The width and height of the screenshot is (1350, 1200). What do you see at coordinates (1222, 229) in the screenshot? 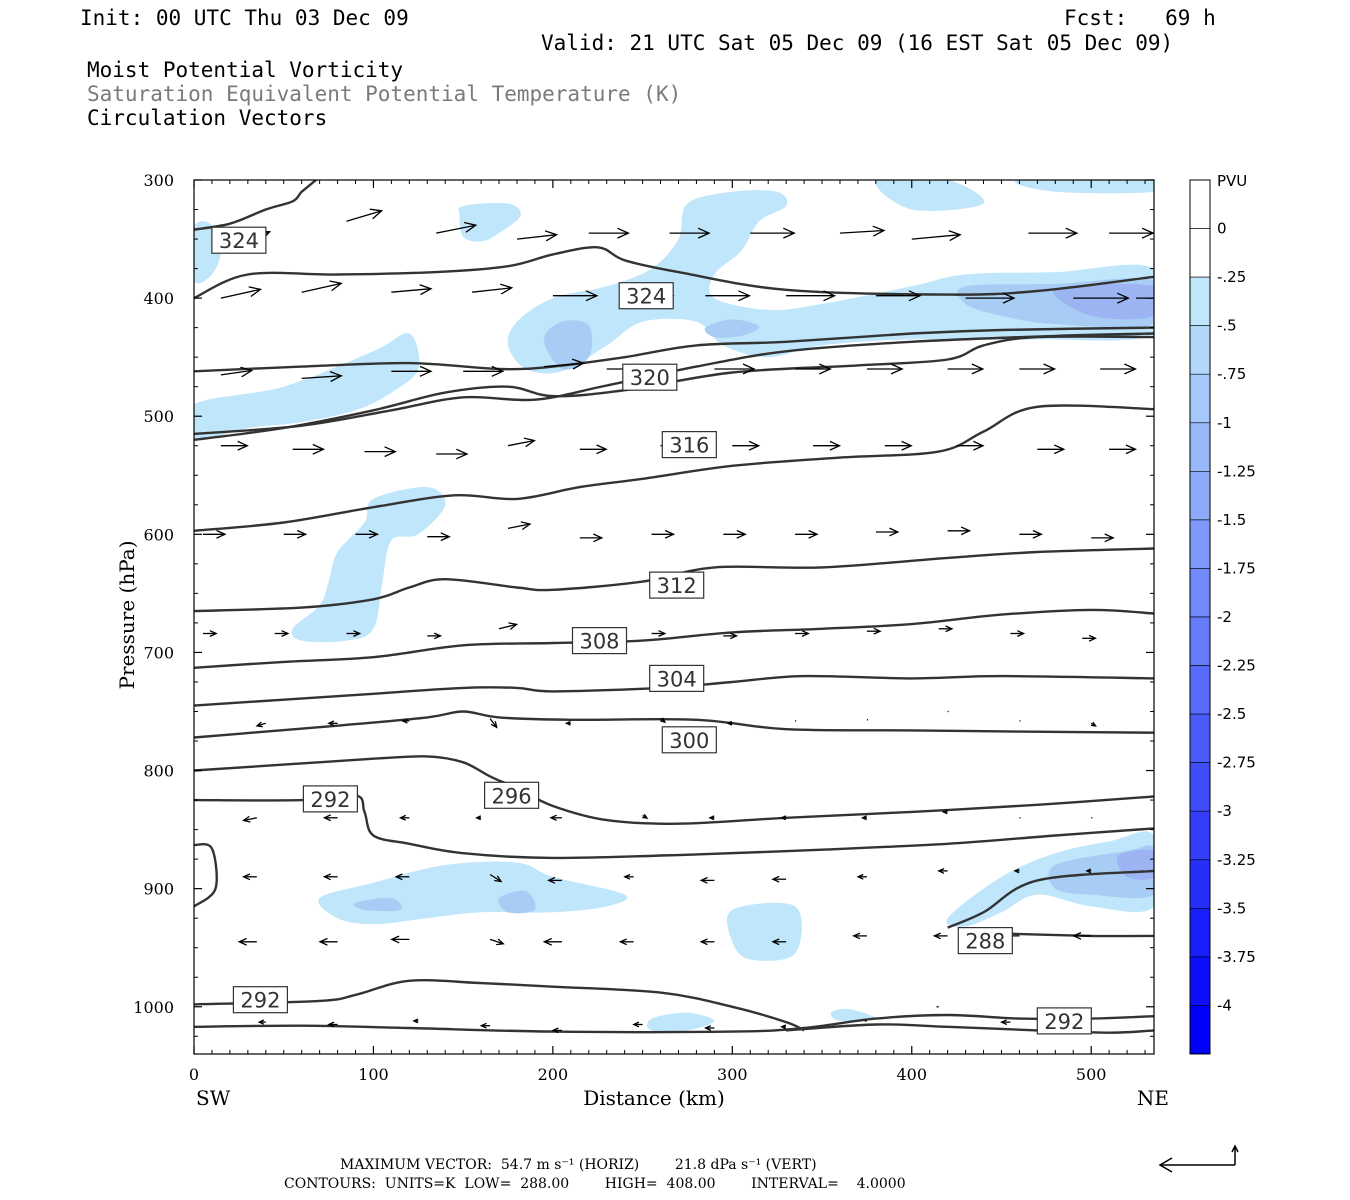
I see `colorbar-label-0: 0` at bounding box center [1222, 229].